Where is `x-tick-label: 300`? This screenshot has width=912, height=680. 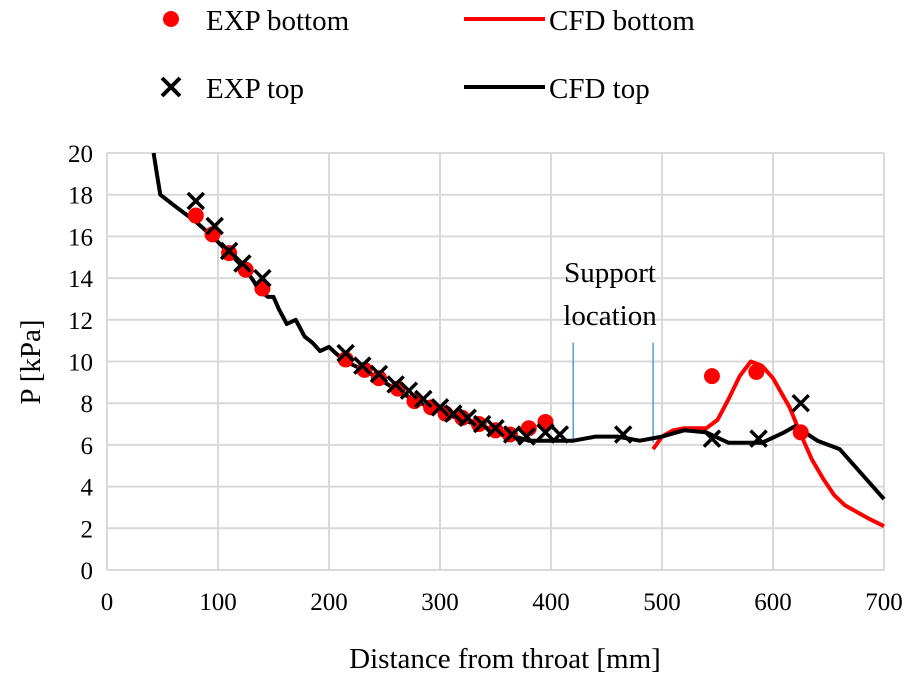
x-tick-label: 300 is located at coordinates (440, 602).